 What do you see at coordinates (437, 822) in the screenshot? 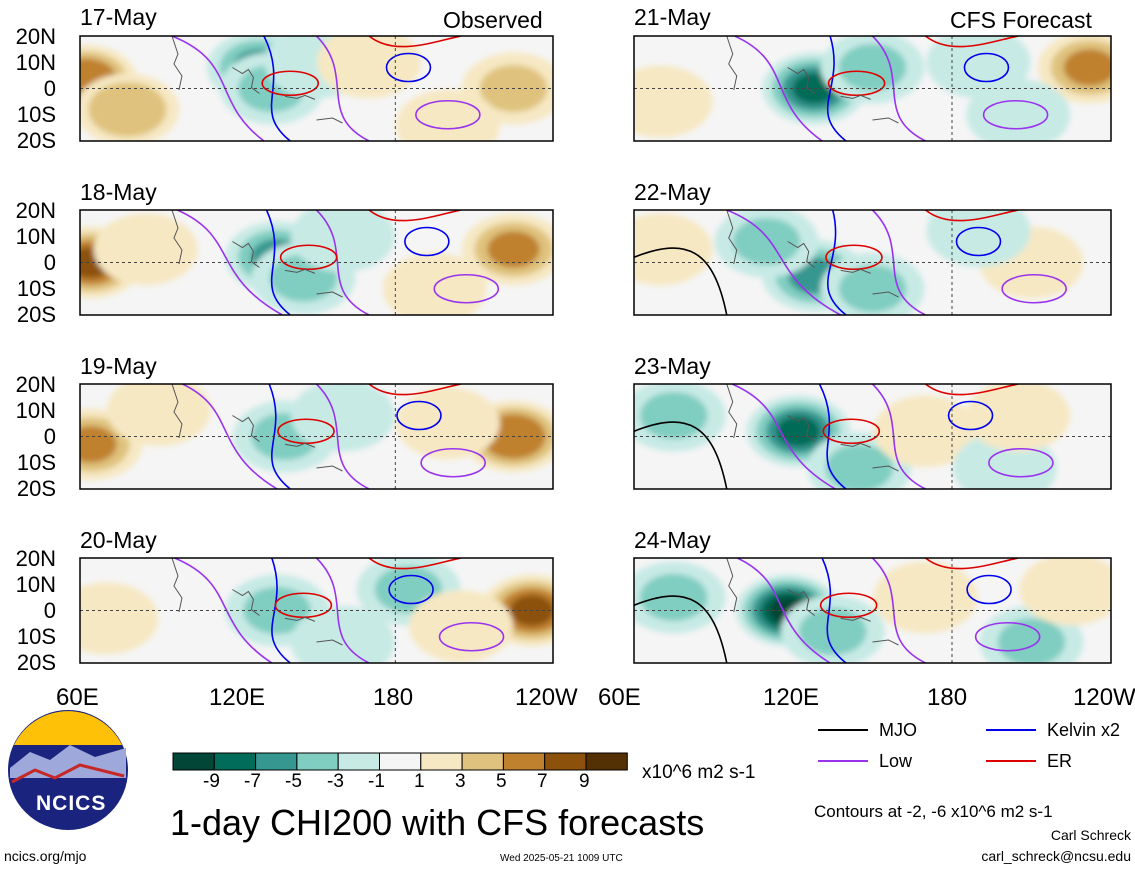
I see `chart-title: 1-day CHI200 with CFS forecasts` at bounding box center [437, 822].